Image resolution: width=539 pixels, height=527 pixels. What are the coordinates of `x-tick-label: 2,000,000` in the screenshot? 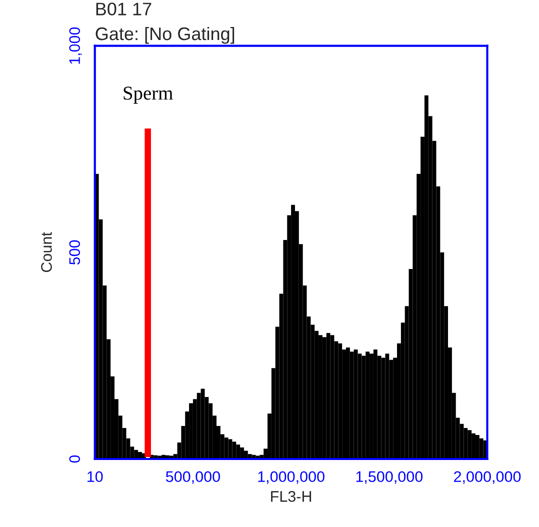 It's located at (487, 477).